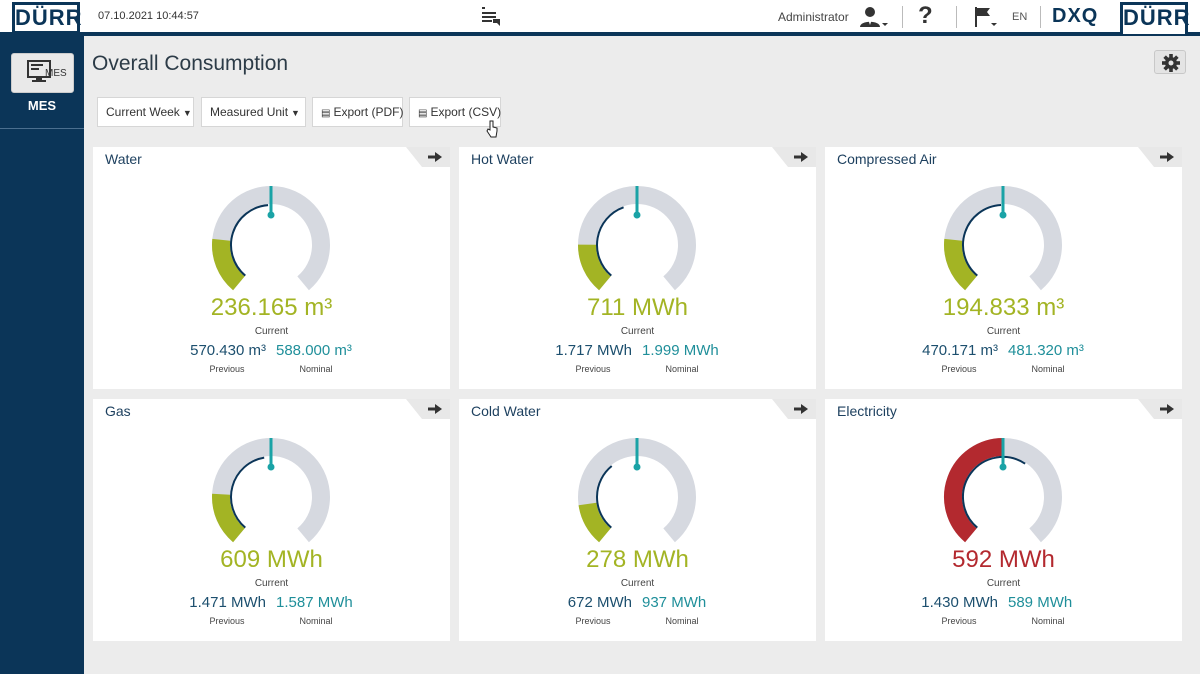 This screenshot has width=1200, height=674. I want to click on current-value: 609 MWh, so click(271, 559).